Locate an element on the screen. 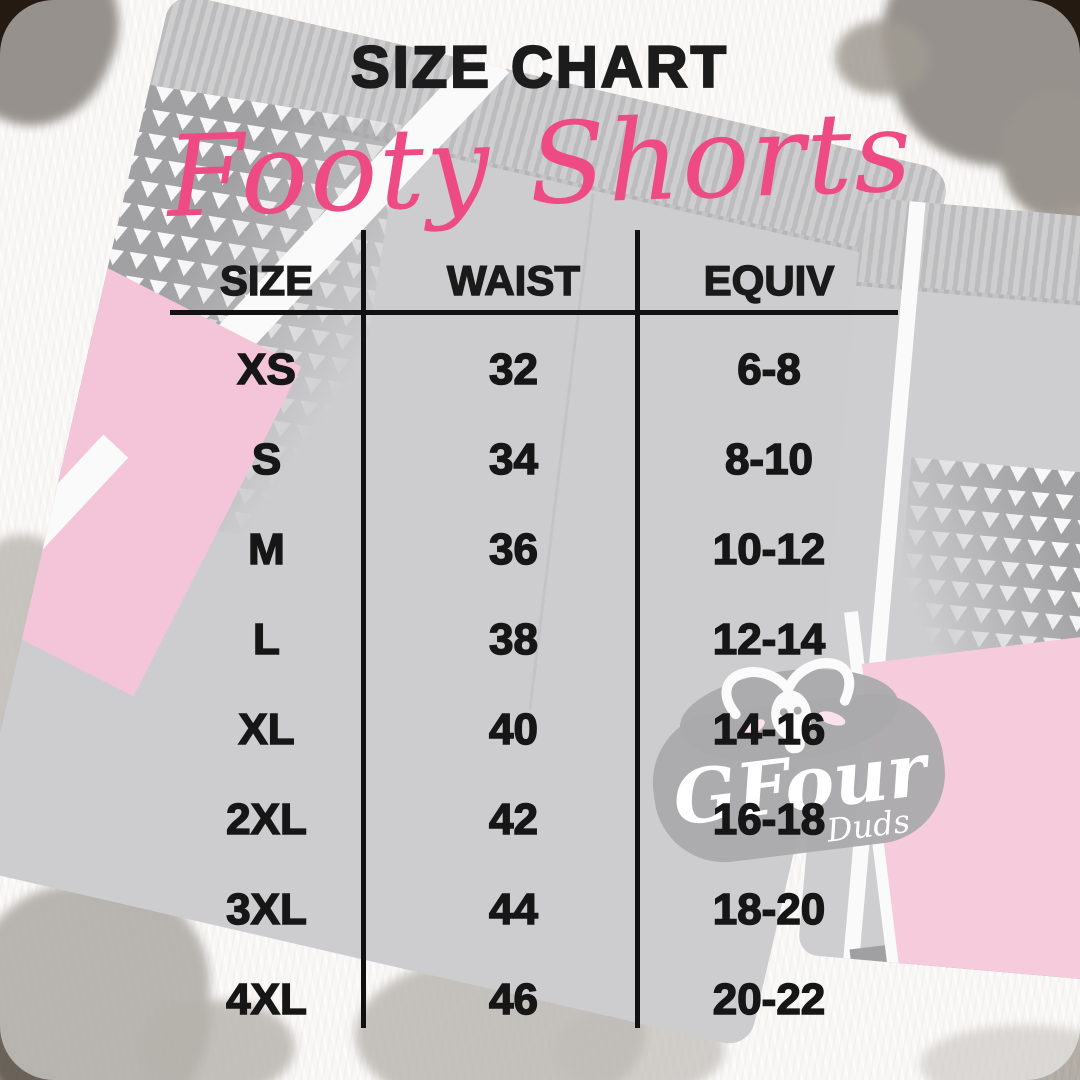 The width and height of the screenshot is (1080, 1080). cell-equiv: 8-10 is located at coordinates (769, 459).